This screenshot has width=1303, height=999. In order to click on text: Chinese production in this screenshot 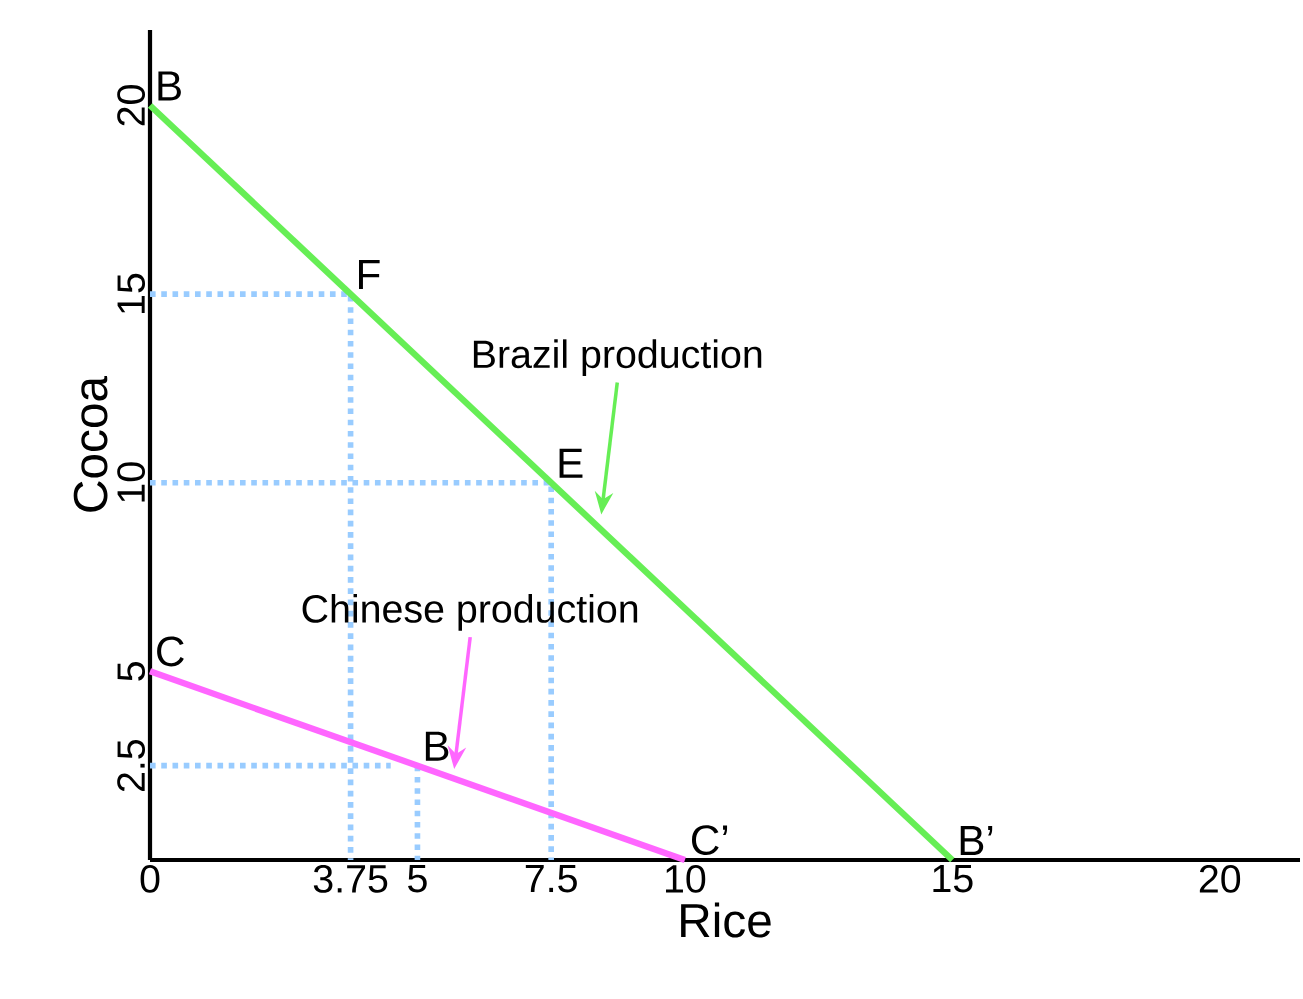, I will do `click(470, 612)`.